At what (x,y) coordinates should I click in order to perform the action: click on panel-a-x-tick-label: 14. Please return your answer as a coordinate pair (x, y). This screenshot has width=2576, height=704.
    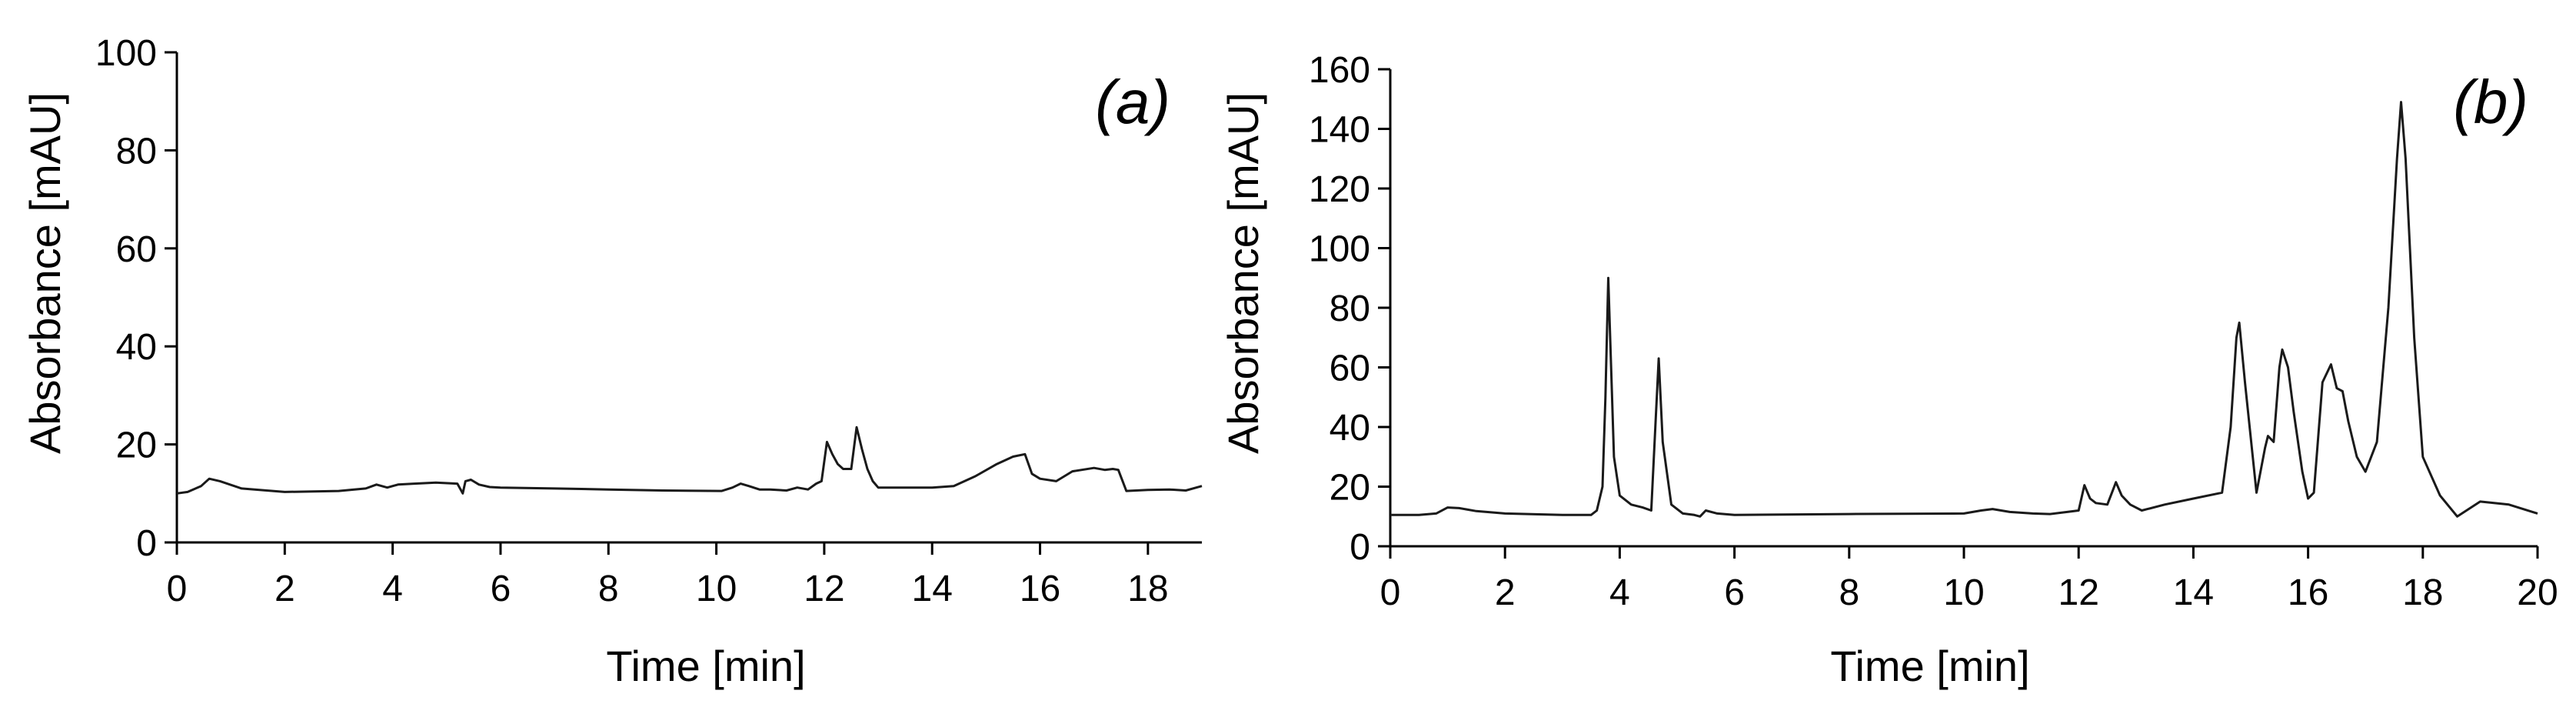
    Looking at the image, I should click on (933, 589).